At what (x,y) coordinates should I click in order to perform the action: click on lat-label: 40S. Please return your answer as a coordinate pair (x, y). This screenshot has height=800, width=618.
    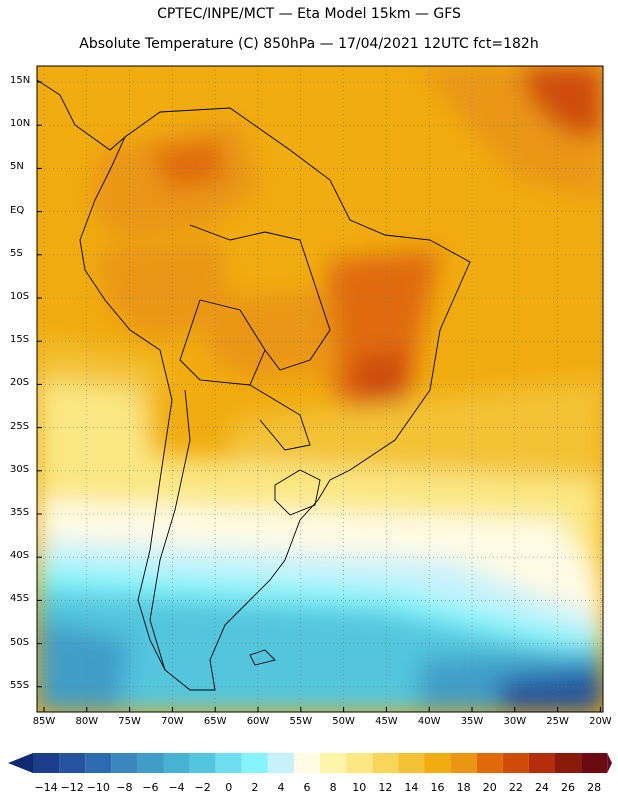
    Looking at the image, I should click on (20, 556).